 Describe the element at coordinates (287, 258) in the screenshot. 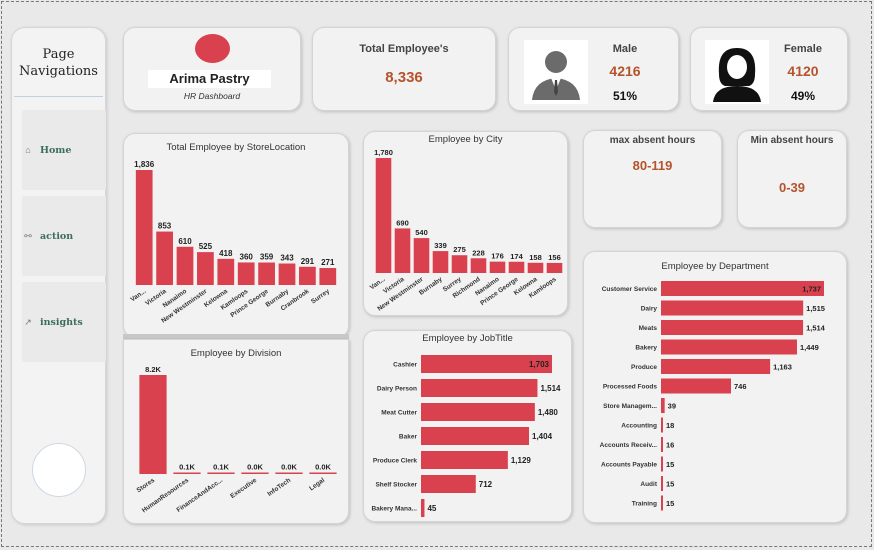

I see `data-label: 343` at that location.